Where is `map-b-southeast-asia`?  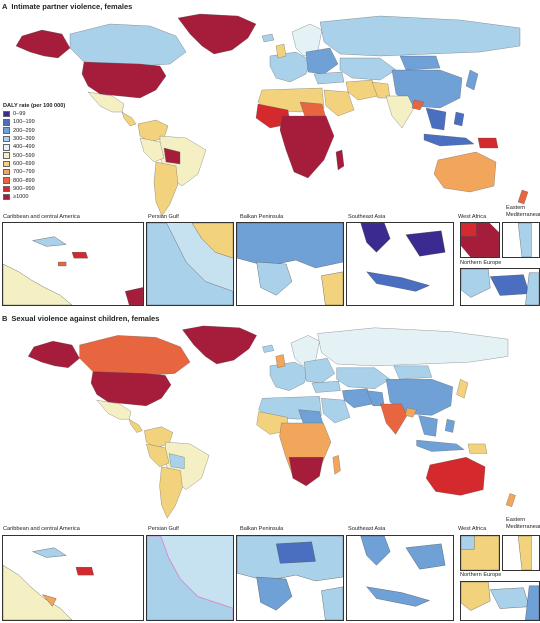 map-b-southeast-asia is located at coordinates (428, 426).